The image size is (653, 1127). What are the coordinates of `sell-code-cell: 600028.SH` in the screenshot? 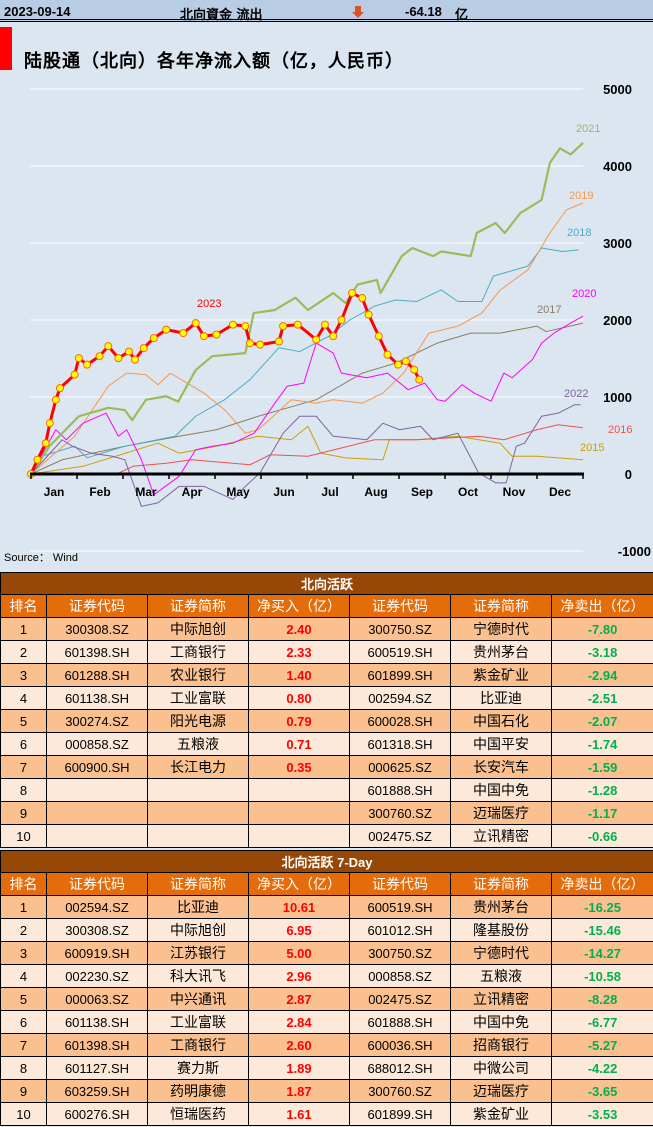 It's located at (400, 721).